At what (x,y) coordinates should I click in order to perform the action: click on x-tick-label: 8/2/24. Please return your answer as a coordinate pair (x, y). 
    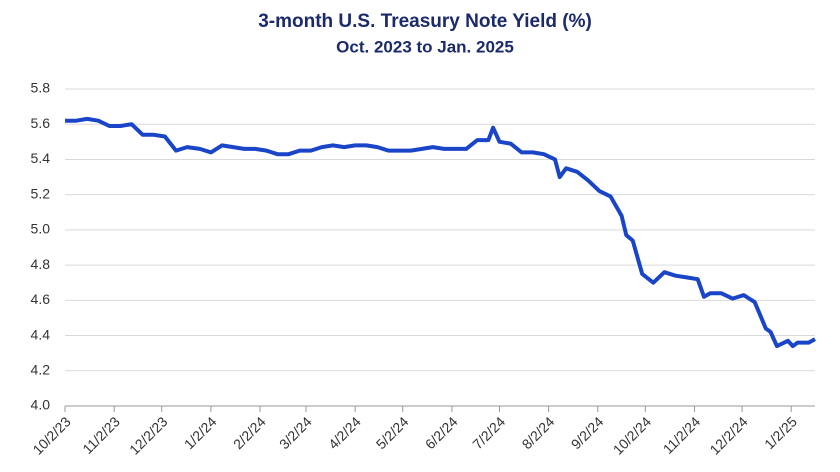
    Looking at the image, I should click on (538, 432).